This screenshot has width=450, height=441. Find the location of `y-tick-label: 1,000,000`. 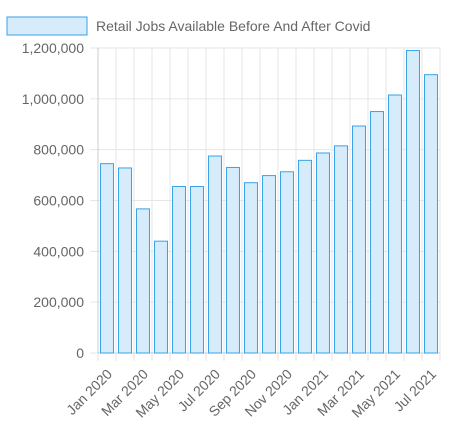

y-tick-label: 1,000,000 is located at coordinates (53, 99).